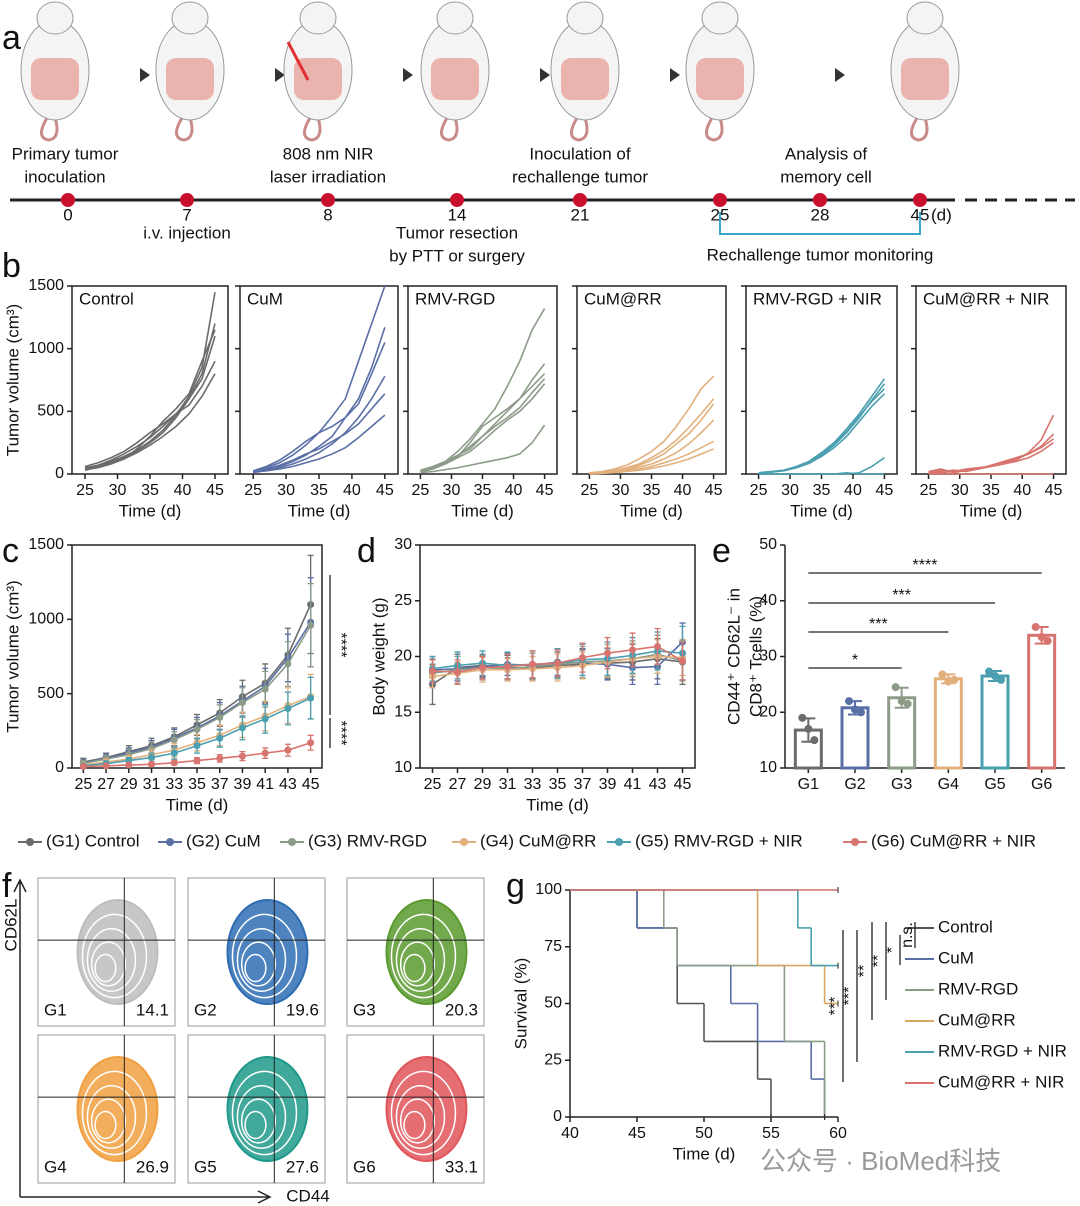  What do you see at coordinates (367, 840) in the screenshot?
I see `legend-label: (G3) RMV-RGD` at bounding box center [367, 840].